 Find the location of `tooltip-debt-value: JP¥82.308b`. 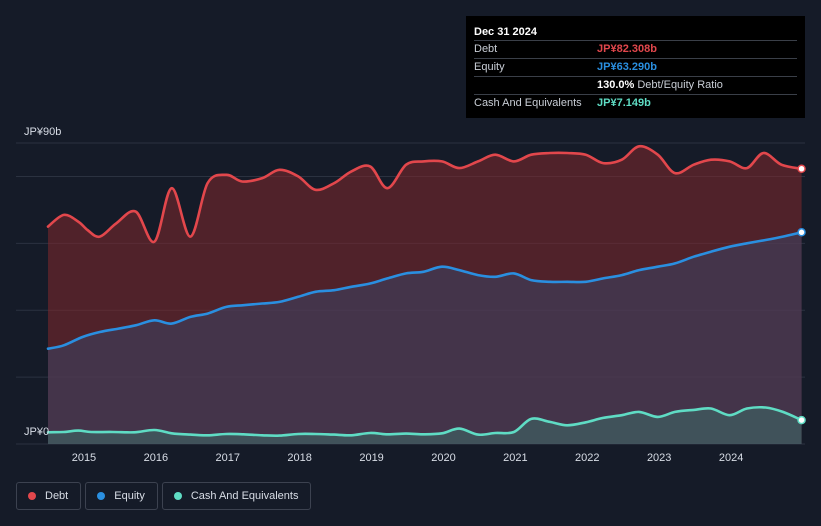

tooltip-debt-value: JP¥82.308b is located at coordinates (627, 49).